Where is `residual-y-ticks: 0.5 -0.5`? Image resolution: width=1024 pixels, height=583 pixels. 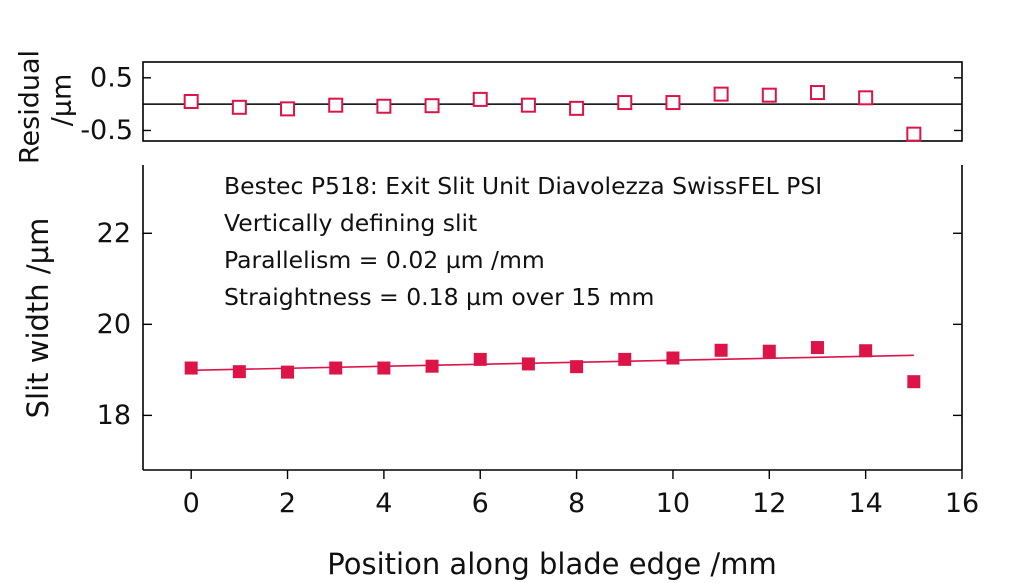 residual-y-ticks: 0.5 -0.5 is located at coordinates (521, 104).